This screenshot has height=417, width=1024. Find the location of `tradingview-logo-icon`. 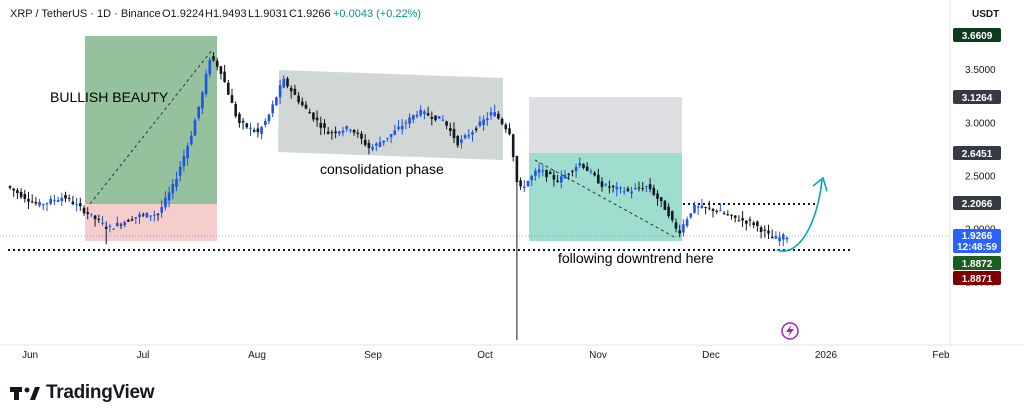

tradingview-logo-icon is located at coordinates (25, 393).